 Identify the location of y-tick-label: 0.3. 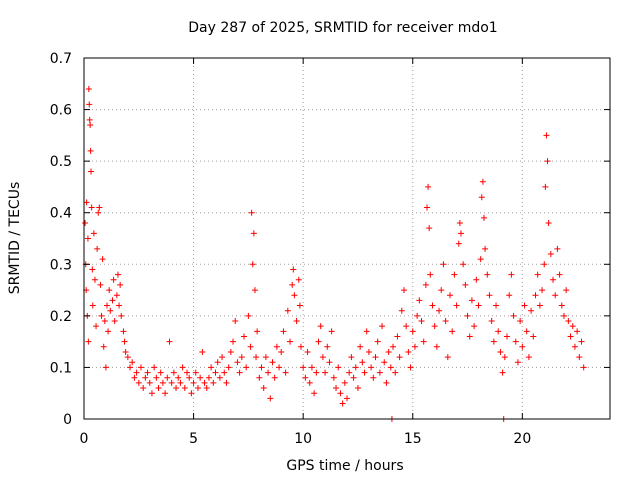
(61, 265).